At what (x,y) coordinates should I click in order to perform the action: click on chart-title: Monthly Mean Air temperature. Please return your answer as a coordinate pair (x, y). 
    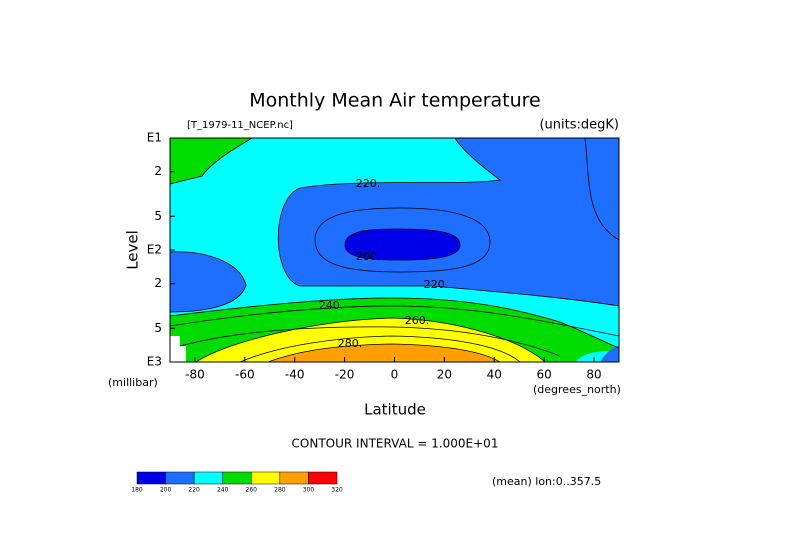
    Looking at the image, I should click on (394, 101).